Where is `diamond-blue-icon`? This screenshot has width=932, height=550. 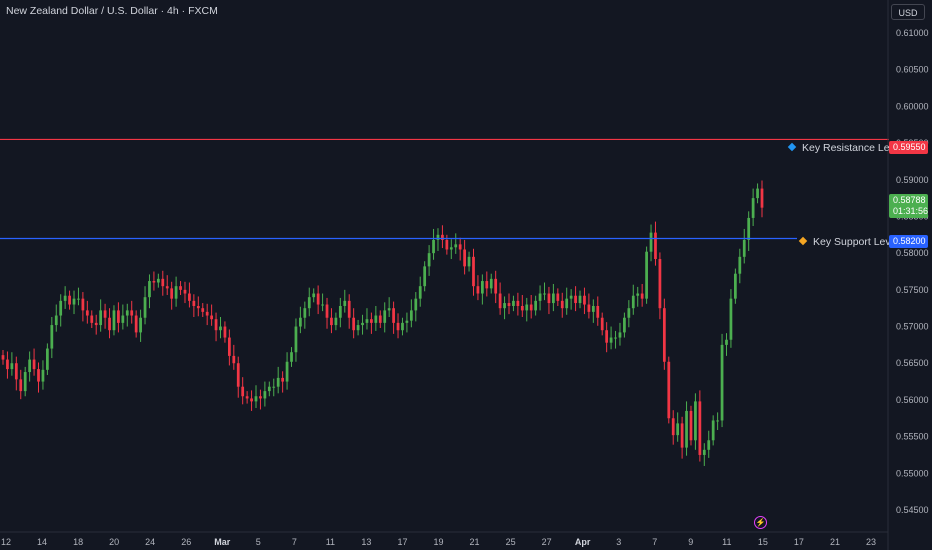
diamond-blue-icon is located at coordinates (792, 147).